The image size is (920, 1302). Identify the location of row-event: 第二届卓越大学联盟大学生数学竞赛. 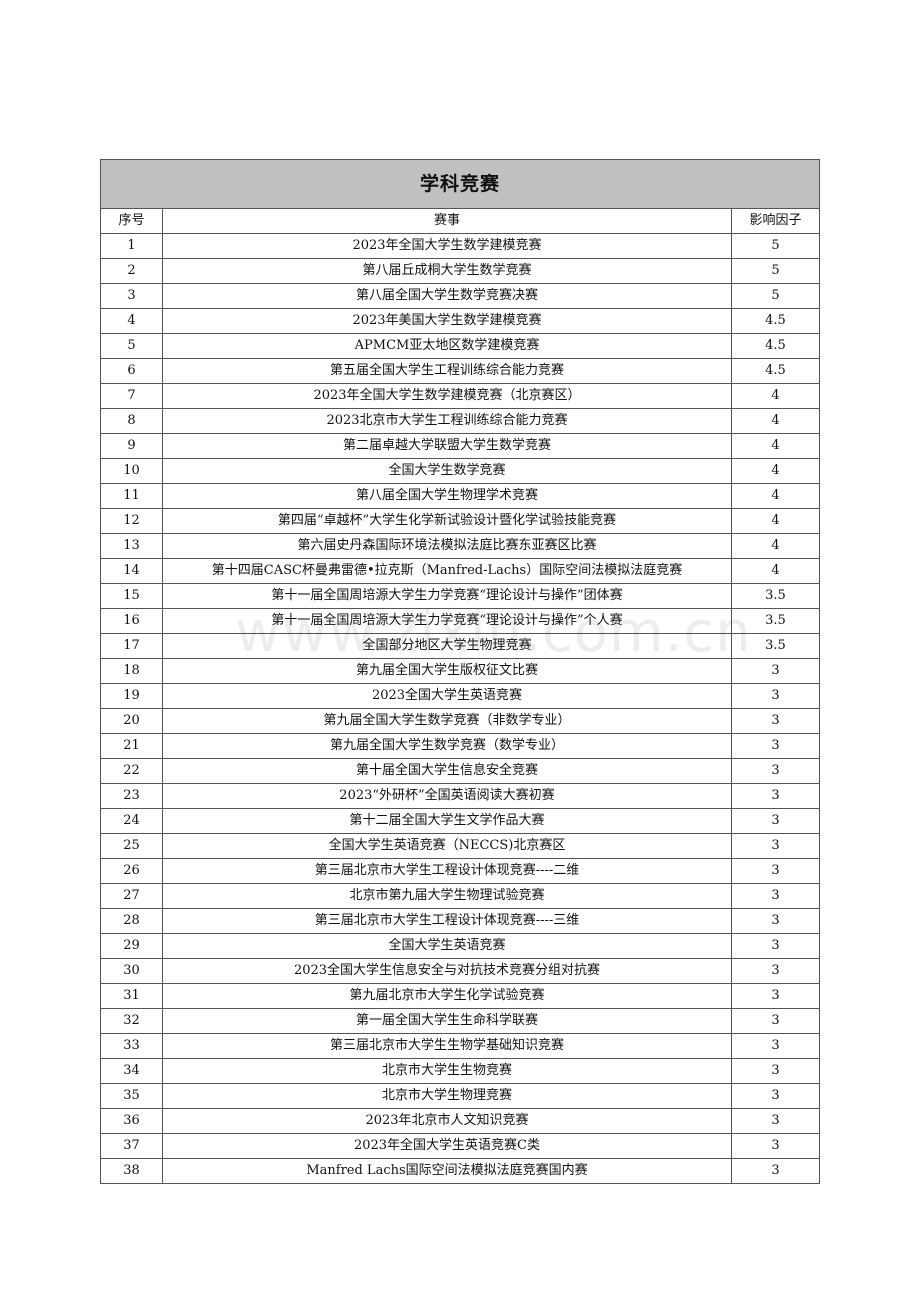
(447, 446).